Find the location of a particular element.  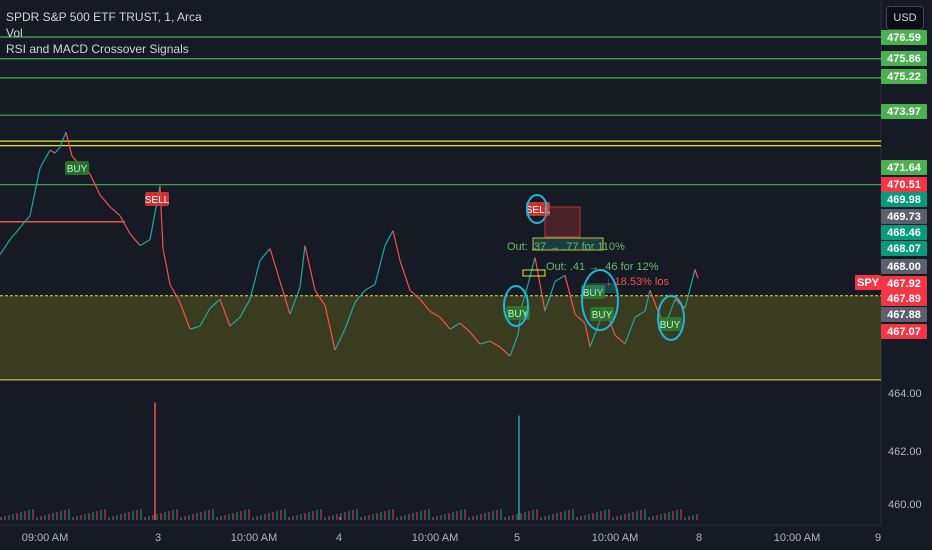

price-tag-label: 475.22 is located at coordinates (904, 77).